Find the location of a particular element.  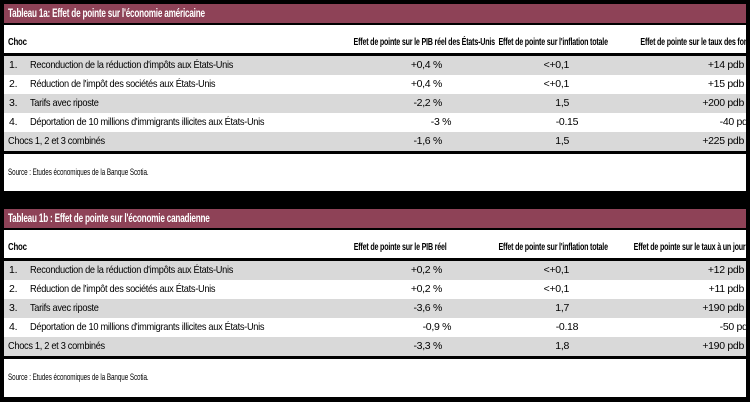

rate-value: +15 pdb is located at coordinates (725, 84).